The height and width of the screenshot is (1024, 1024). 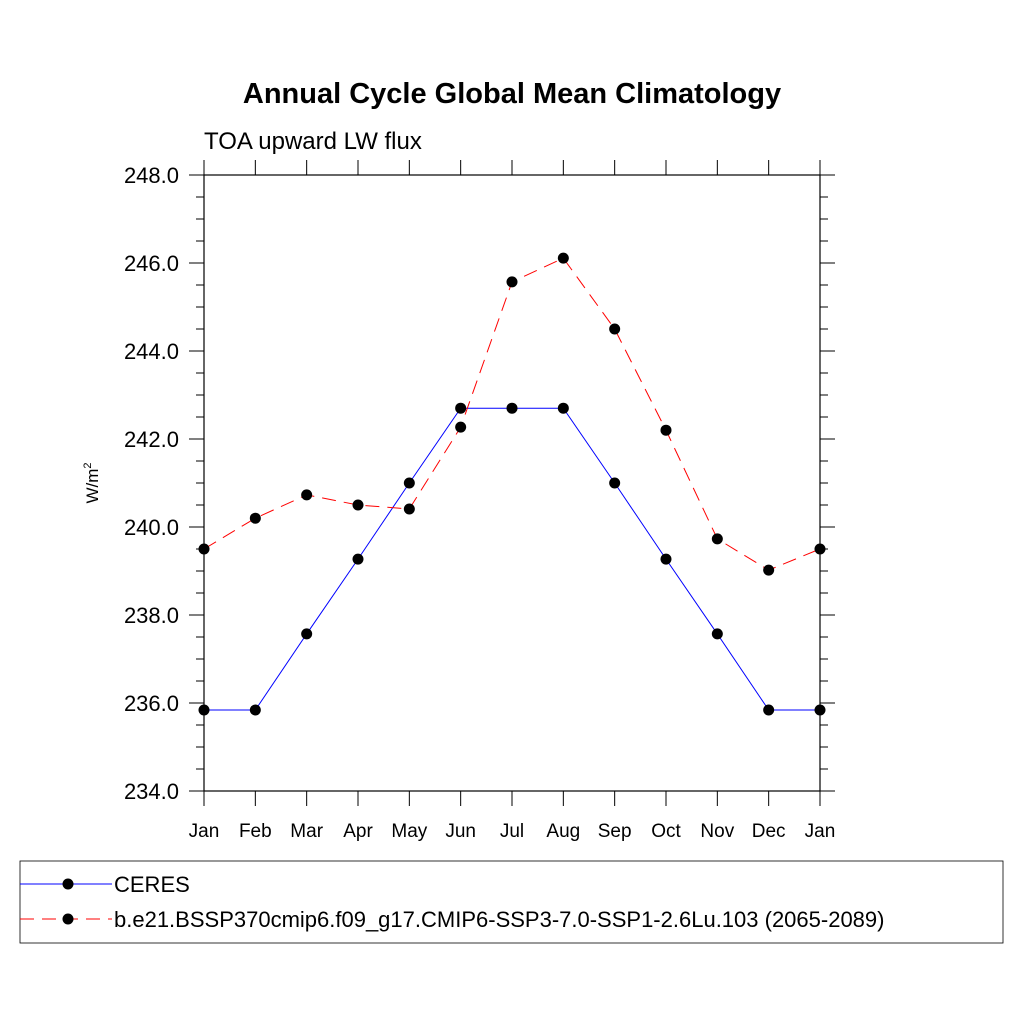 I want to click on y-tick-label: 244.0, so click(x=151, y=351).